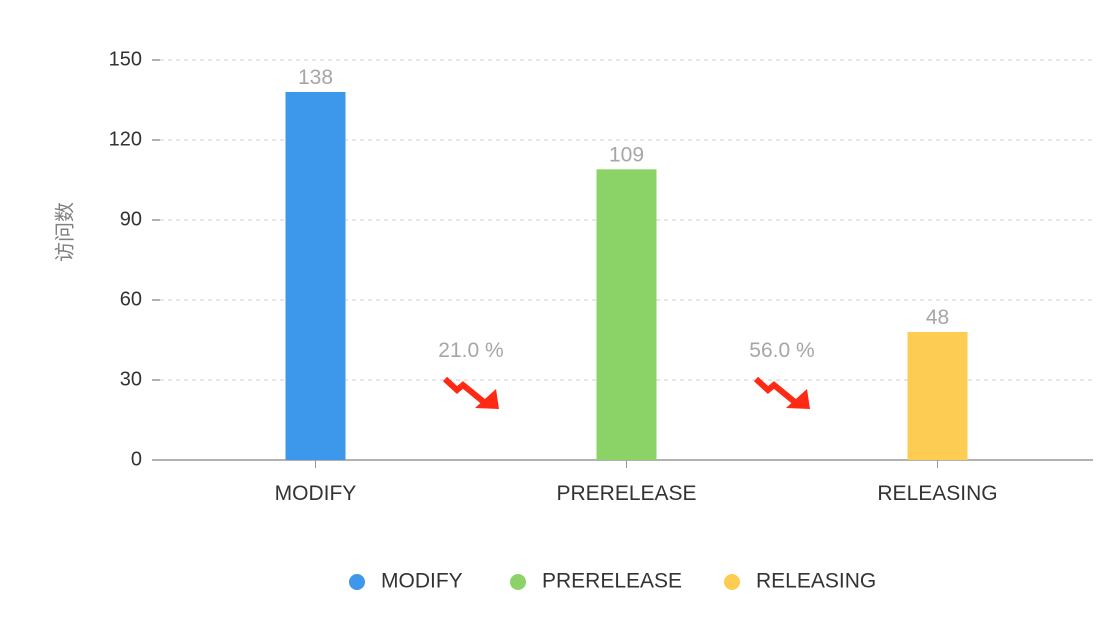  Describe the element at coordinates (65, 232) in the screenshot. I see `y-axis-title: 访问数` at that location.